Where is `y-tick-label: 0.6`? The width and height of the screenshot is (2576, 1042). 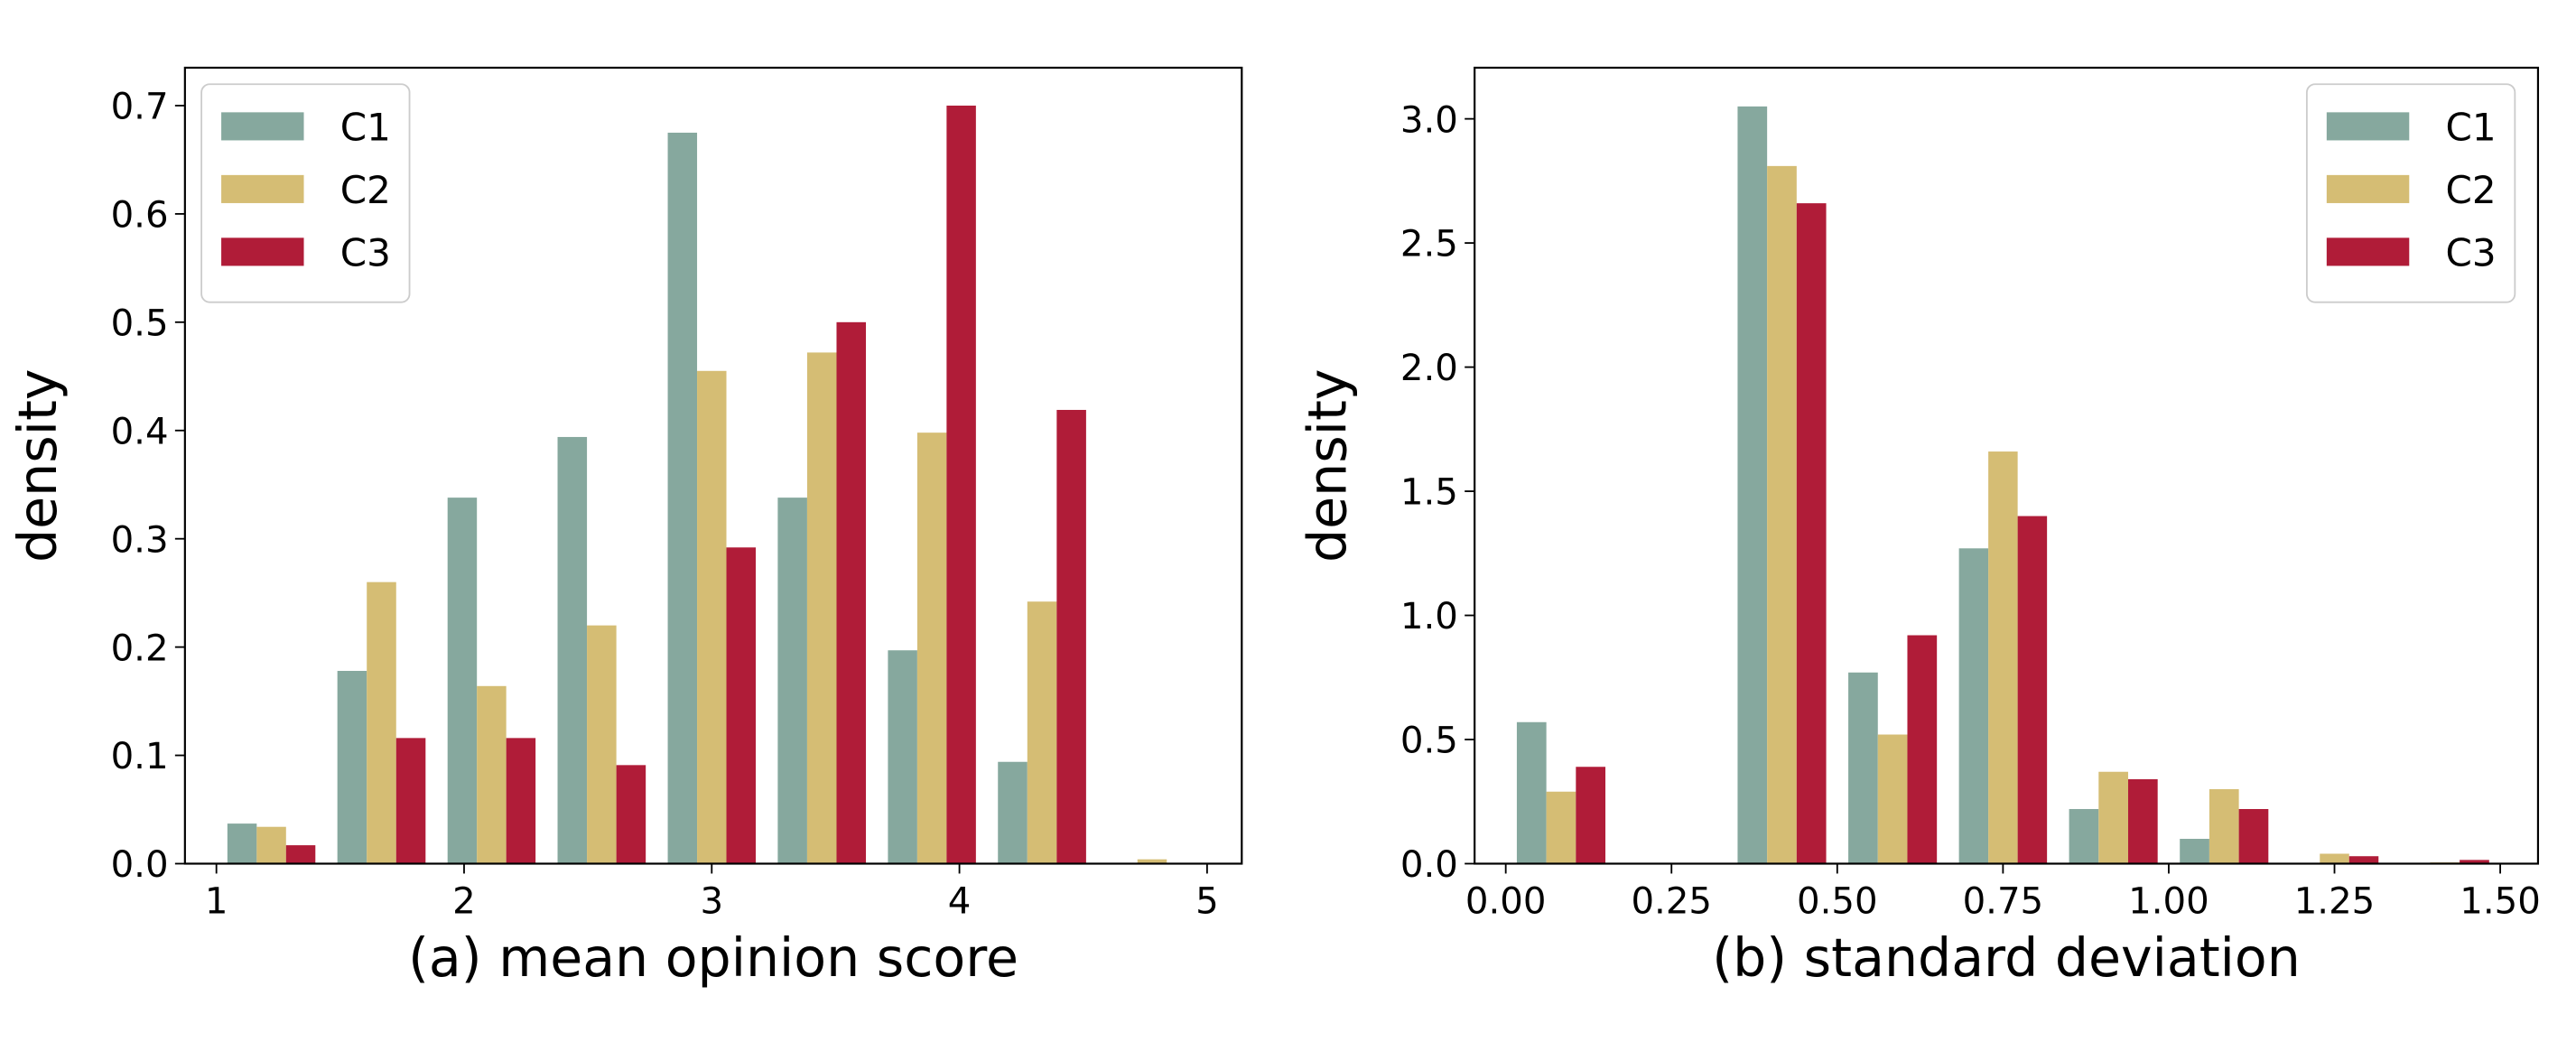
y-tick-label: 0.6 is located at coordinates (140, 216).